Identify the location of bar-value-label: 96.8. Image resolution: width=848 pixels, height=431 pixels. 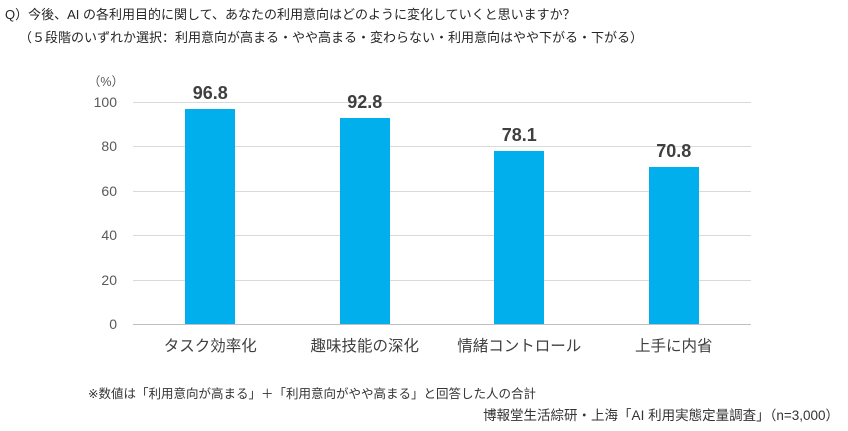
(210, 93).